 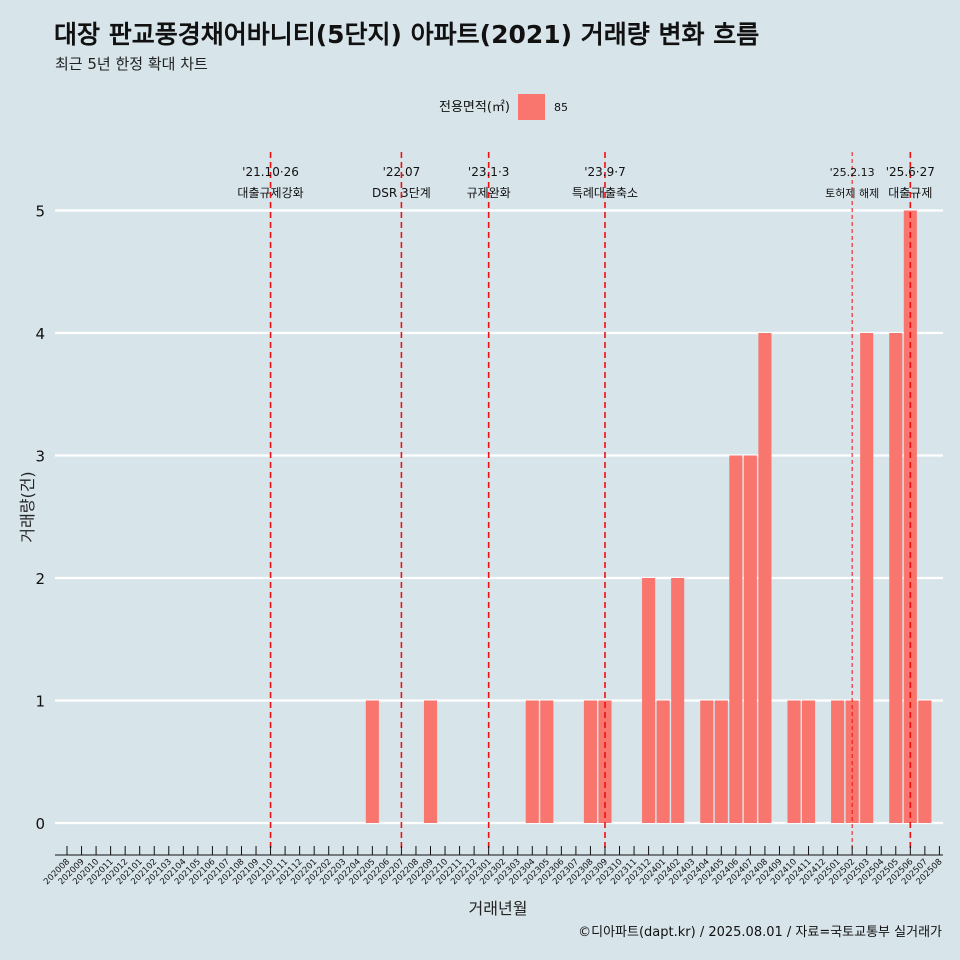 What do you see at coordinates (401, 193) in the screenshot?
I see `event-label-202207: DSR 3단계` at bounding box center [401, 193].